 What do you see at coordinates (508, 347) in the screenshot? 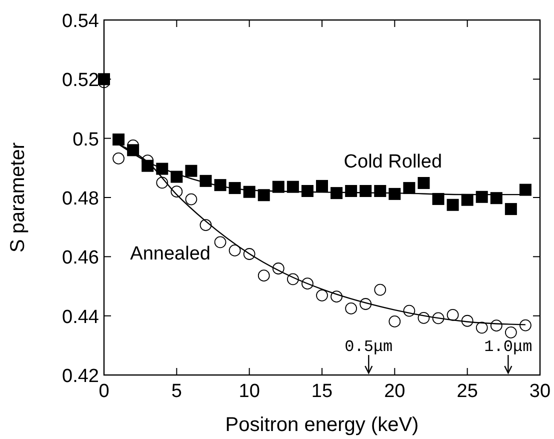
I see `annotation: 1.0μm` at bounding box center [508, 347].